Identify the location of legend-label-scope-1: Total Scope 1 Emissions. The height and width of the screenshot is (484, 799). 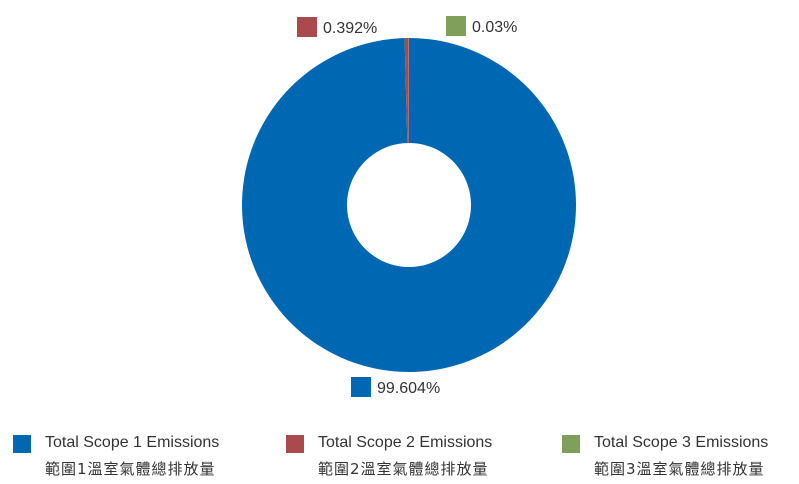
(132, 442).